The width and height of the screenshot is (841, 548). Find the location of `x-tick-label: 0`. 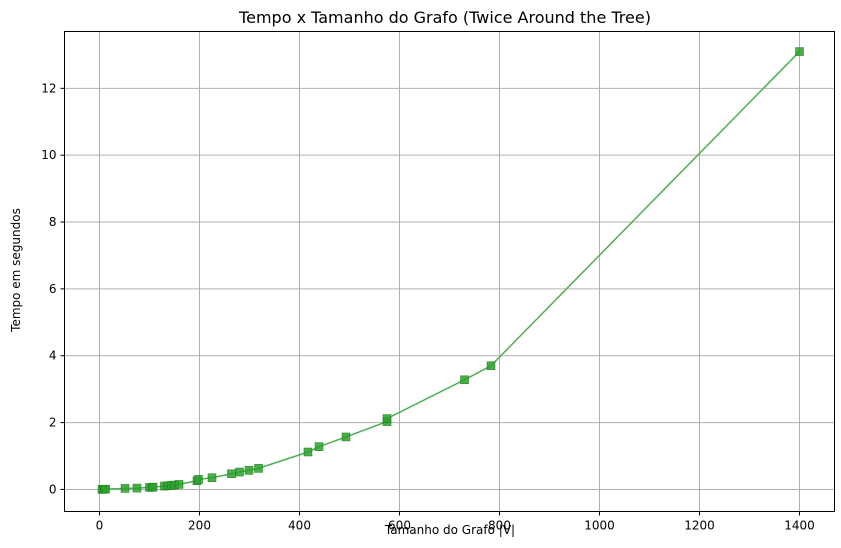

x-tick-label: 0 is located at coordinates (100, 526).